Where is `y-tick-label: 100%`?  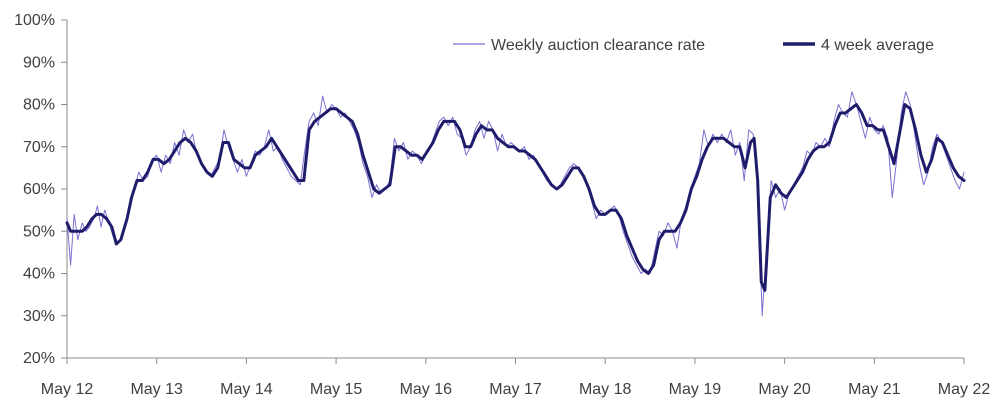
y-tick-label: 100% is located at coordinates (34, 20).